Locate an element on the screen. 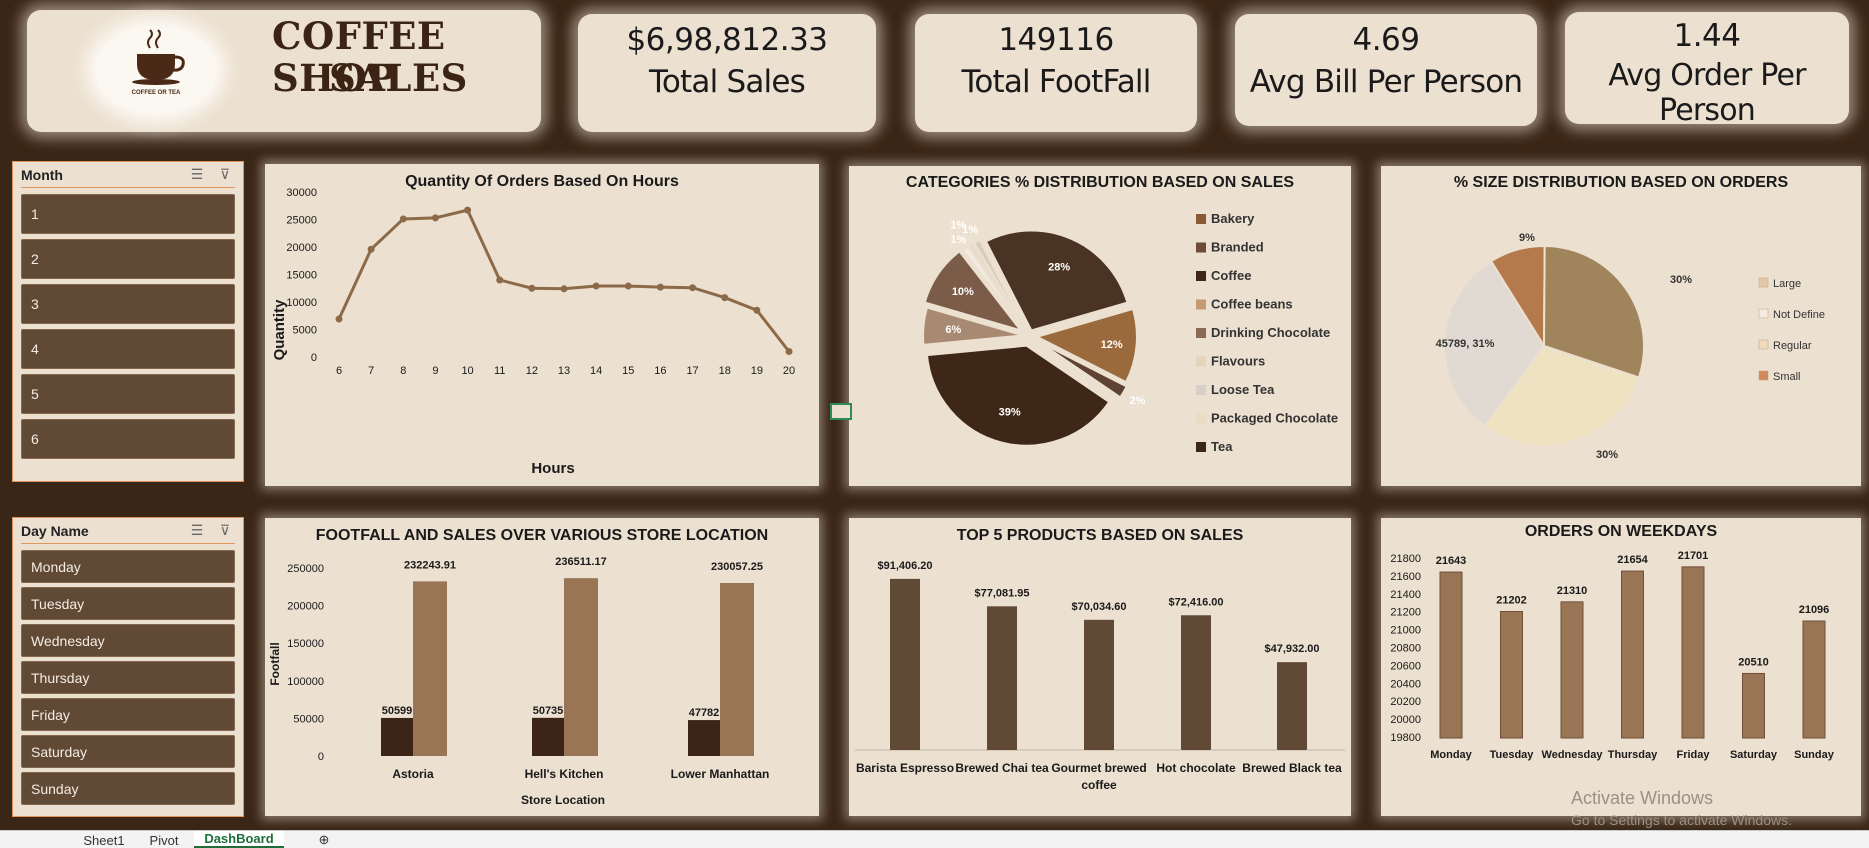  data-label: 10% is located at coordinates (963, 292).